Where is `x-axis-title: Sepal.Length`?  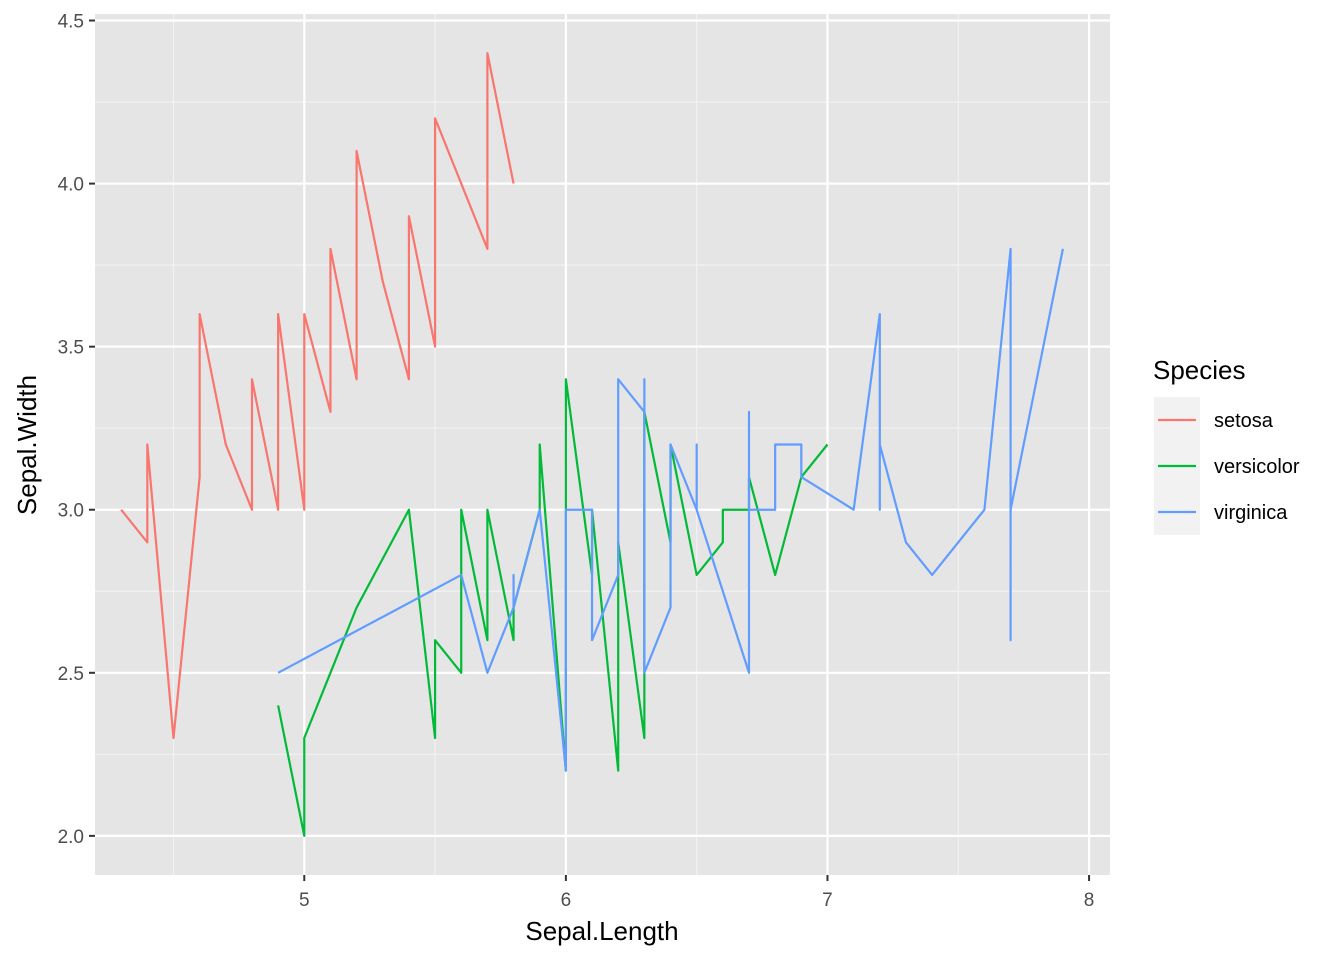 x-axis-title: Sepal.Length is located at coordinates (601, 931).